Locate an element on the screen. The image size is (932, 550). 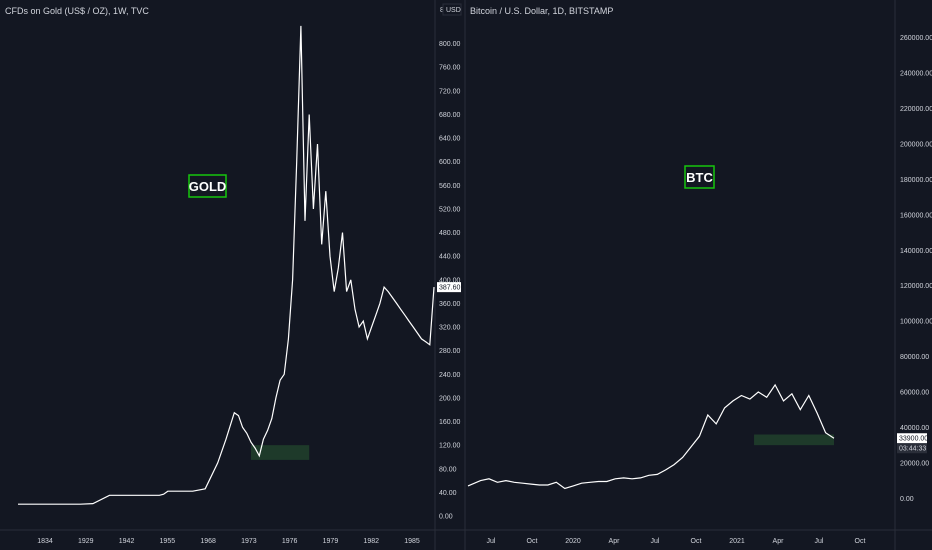
btc-countdown-box is located at coordinates (912, 448).